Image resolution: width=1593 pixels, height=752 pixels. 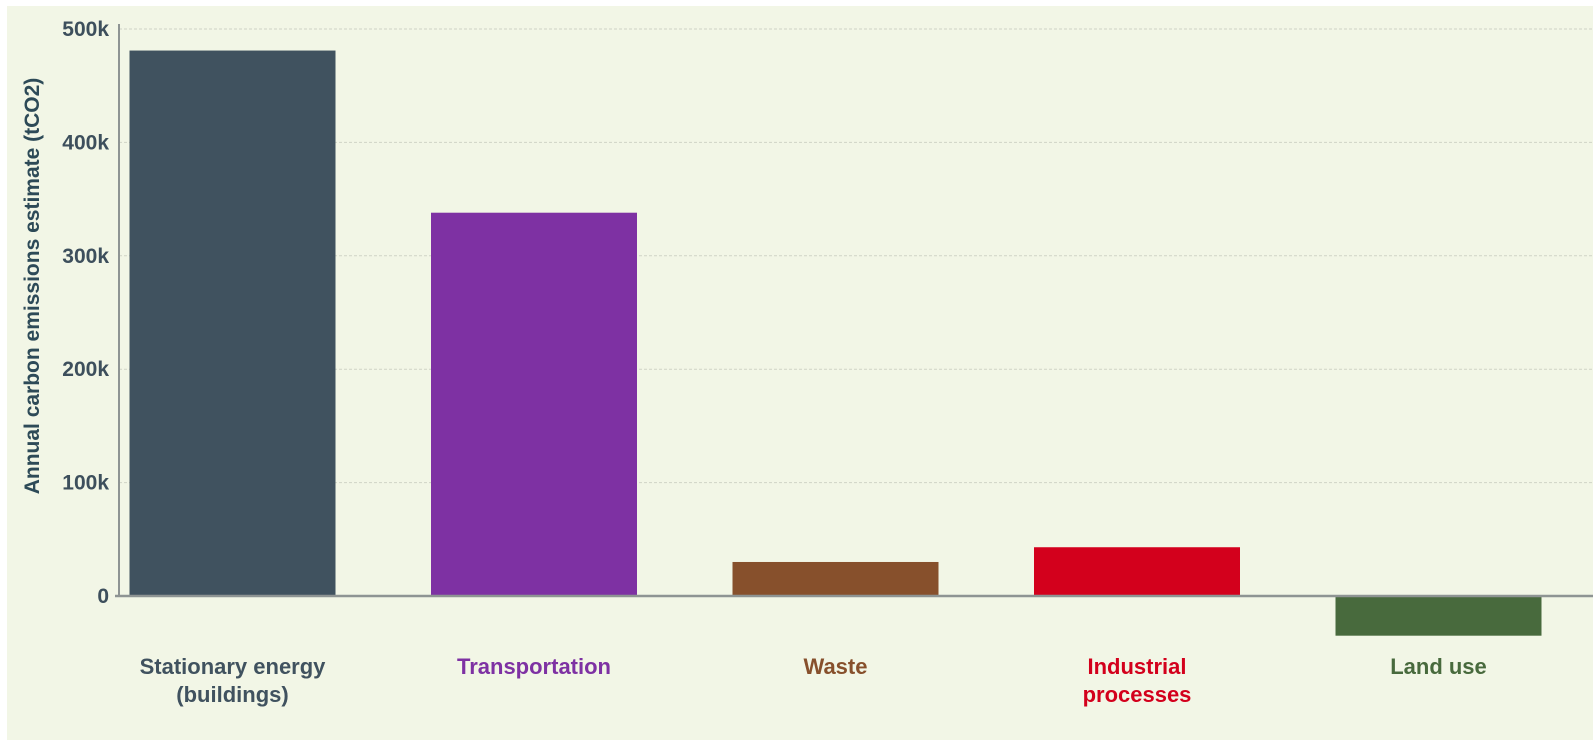 What do you see at coordinates (32, 286) in the screenshot?
I see `y-axis-title: Annual carbon emissions estimate (tCO2)` at bounding box center [32, 286].